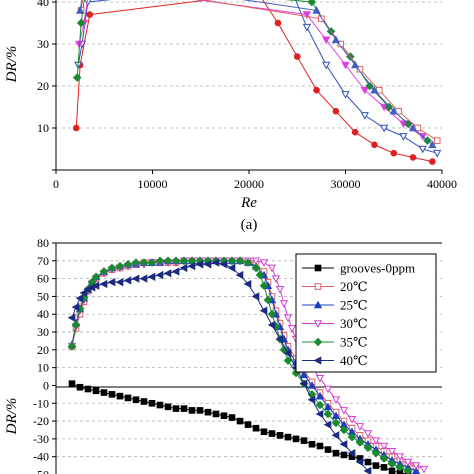 The height and width of the screenshot is (474, 474). Describe the element at coordinates (248, 203) in the screenshot. I see `panel-a-x-title: Re` at that location.